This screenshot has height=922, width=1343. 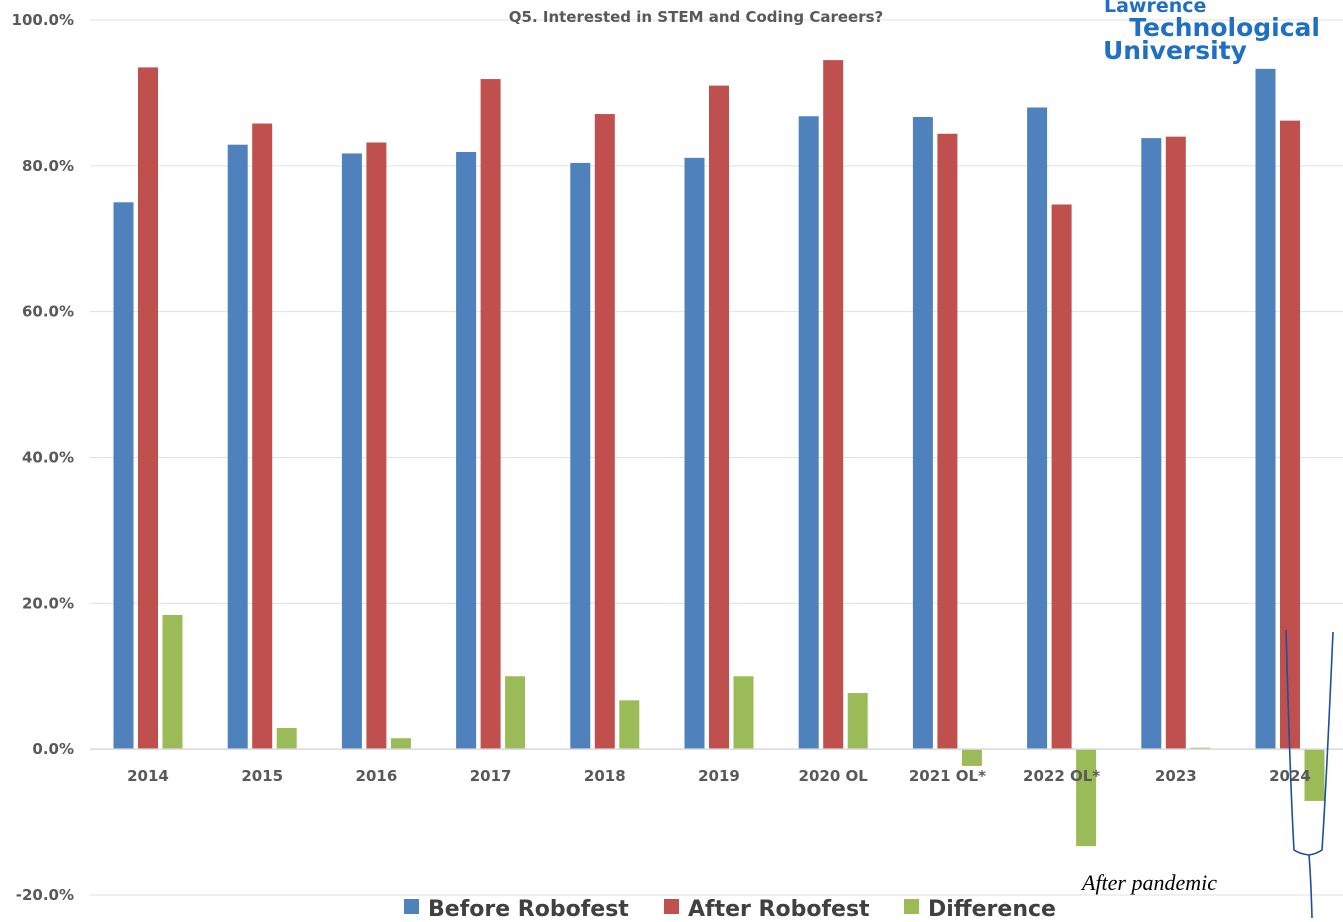 What do you see at coordinates (48, 603) in the screenshot?
I see `y-tick-label: 20.0%` at bounding box center [48, 603].